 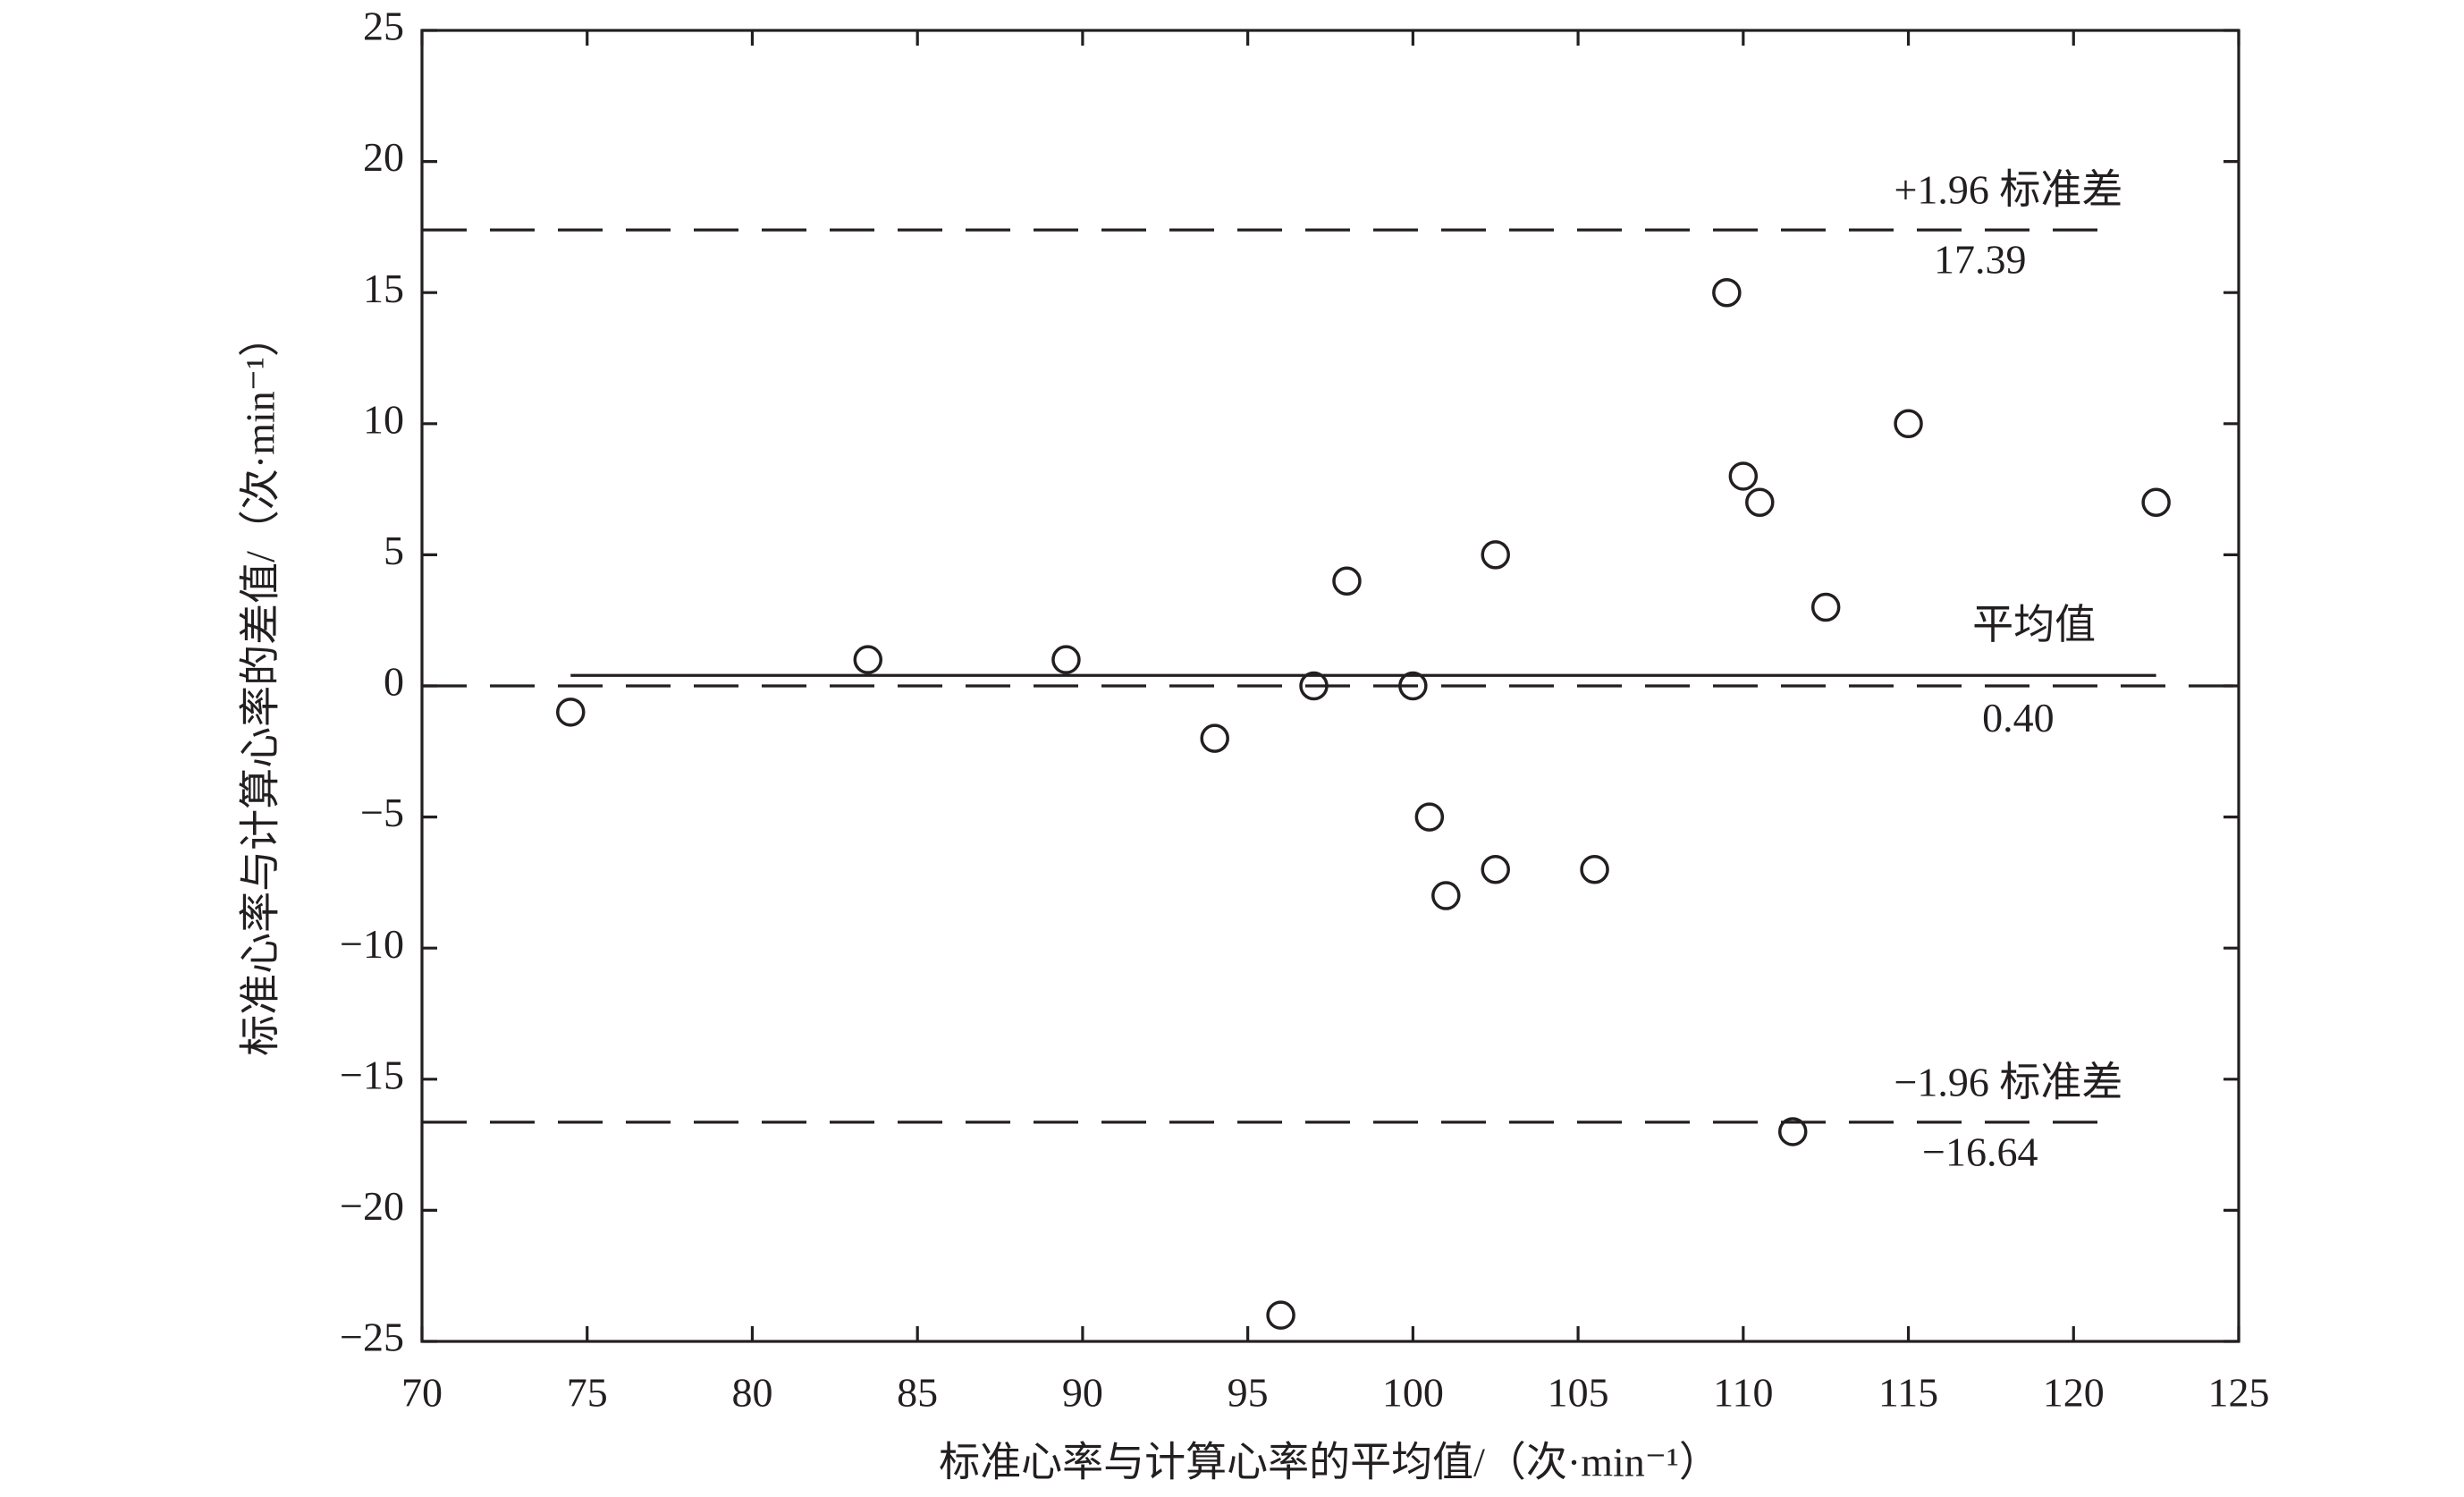 I want to click on x-tick-label: 85, so click(x=917, y=1393).